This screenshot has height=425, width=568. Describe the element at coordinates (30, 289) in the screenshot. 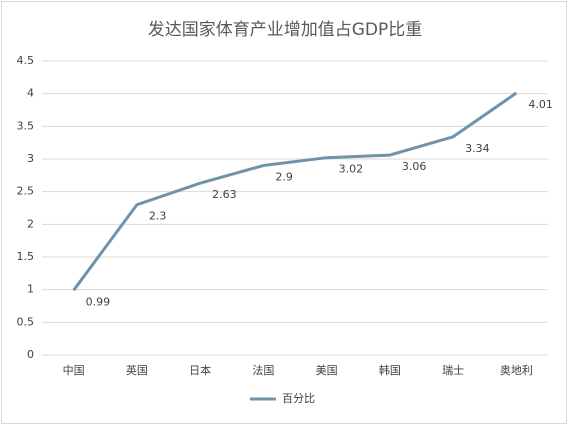

I see `y-tick-label: 1` at that location.